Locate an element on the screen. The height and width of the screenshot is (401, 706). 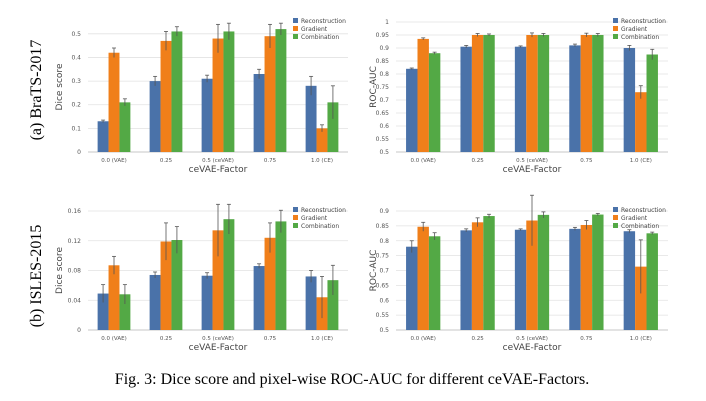
y-tick-label: 0.08 is located at coordinates (75, 271).